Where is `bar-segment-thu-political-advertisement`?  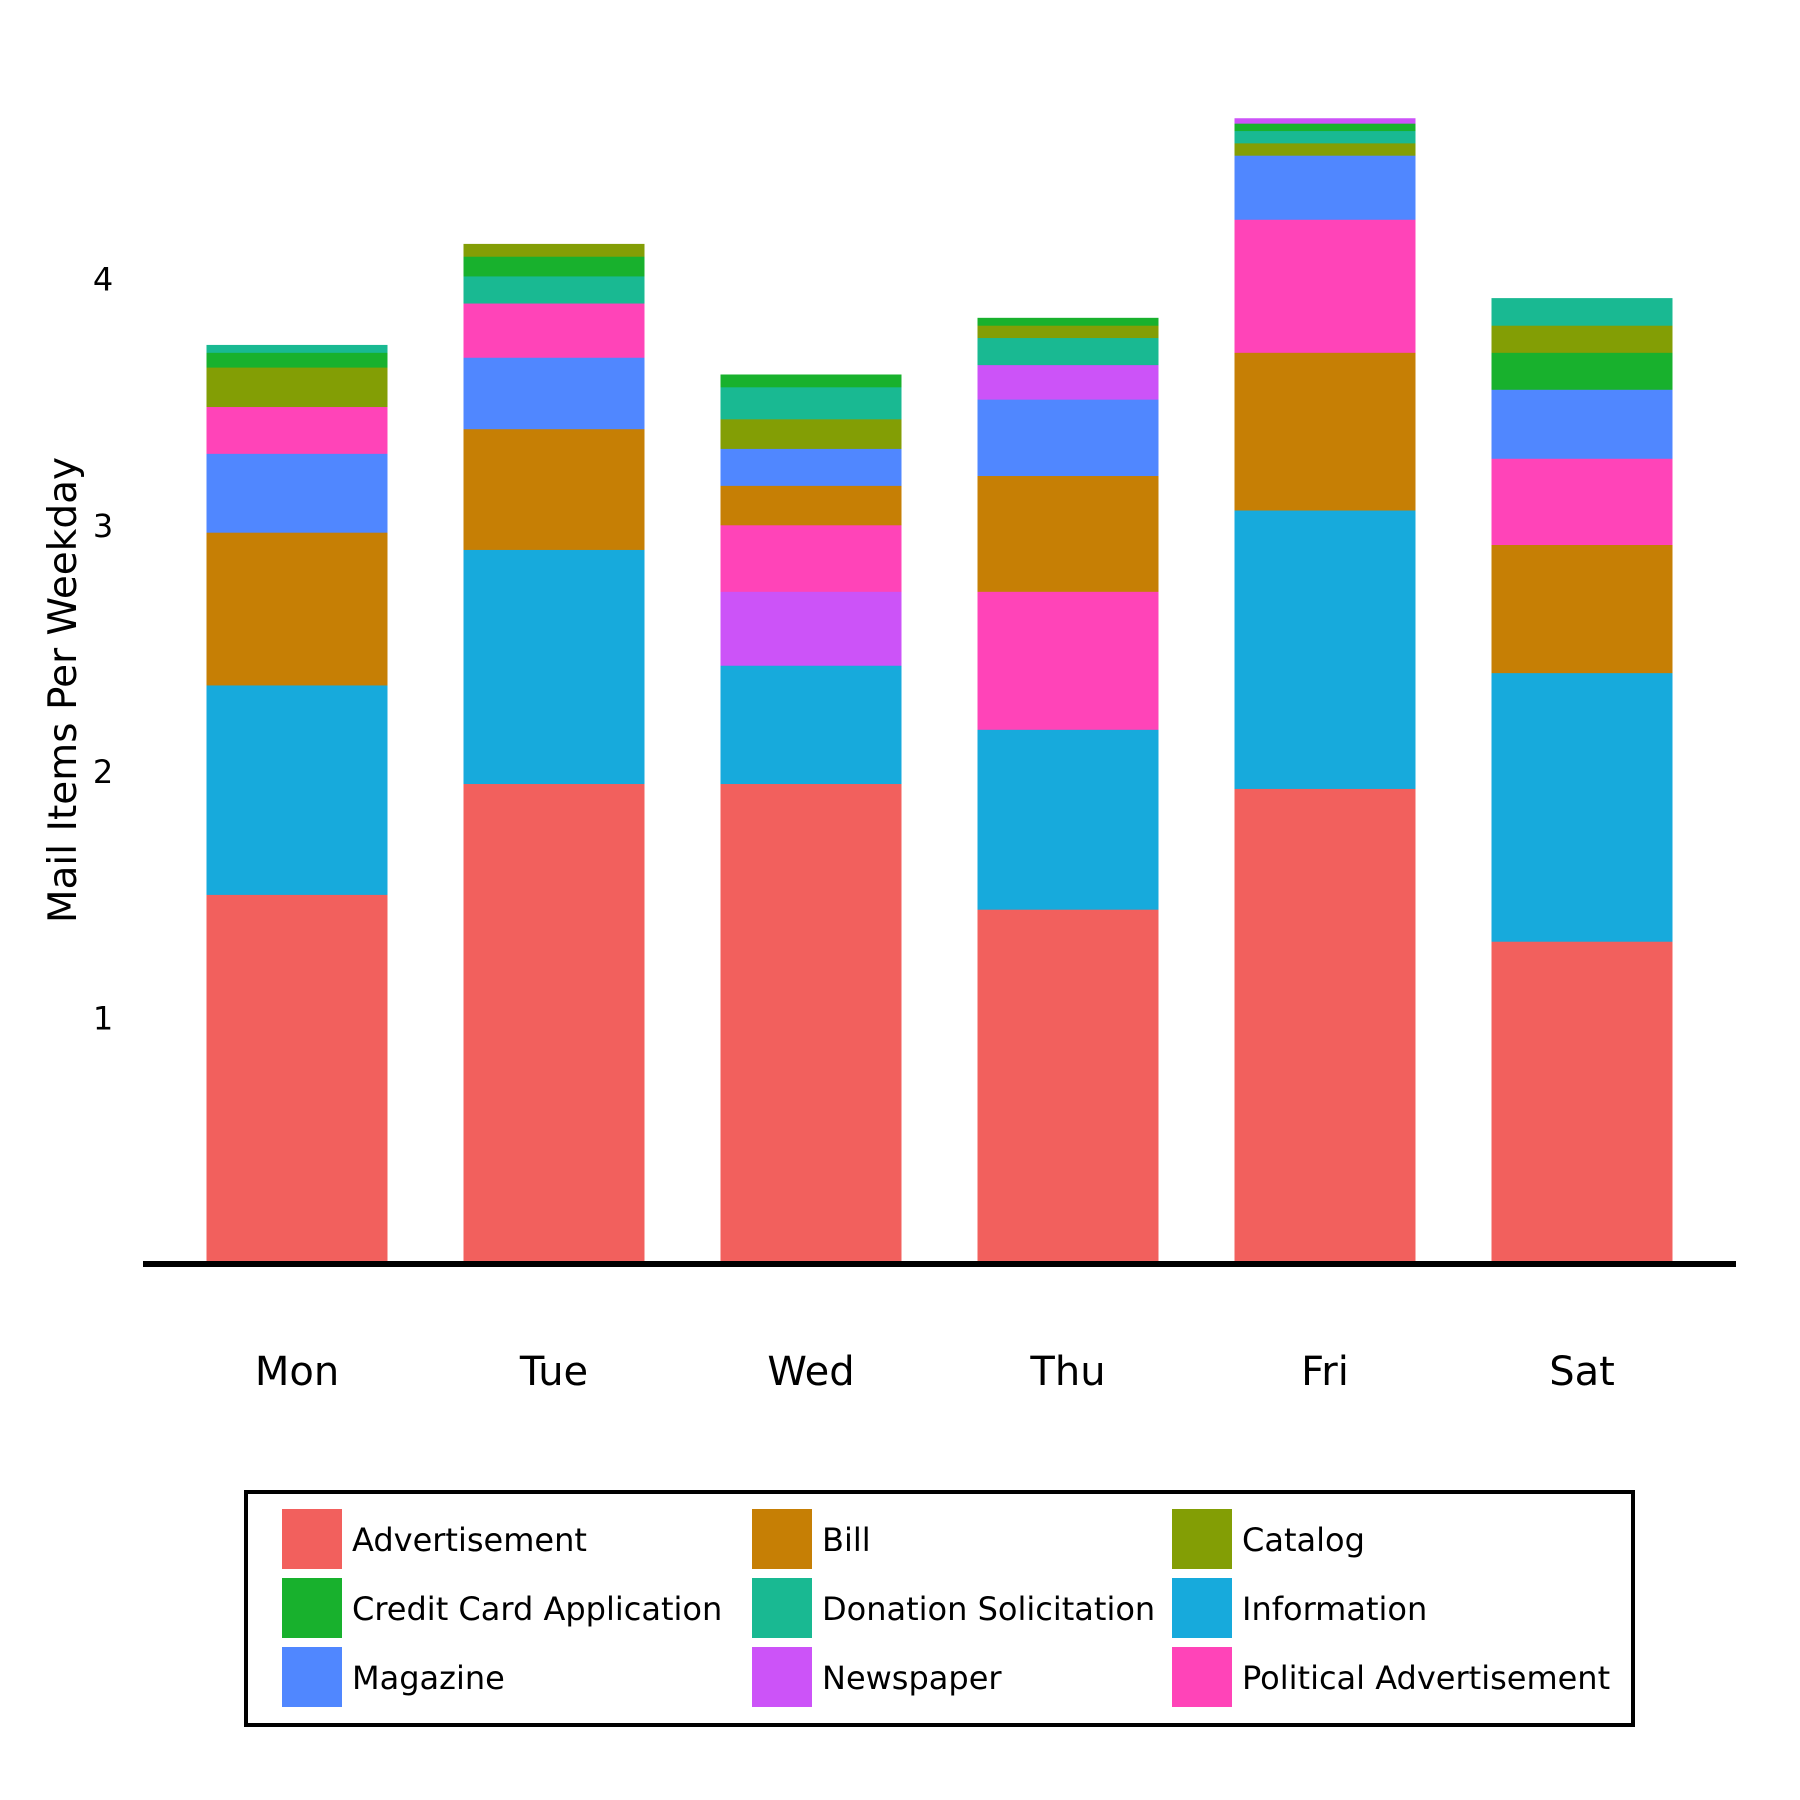 bar-segment-thu-political-advertisement is located at coordinates (1068, 660).